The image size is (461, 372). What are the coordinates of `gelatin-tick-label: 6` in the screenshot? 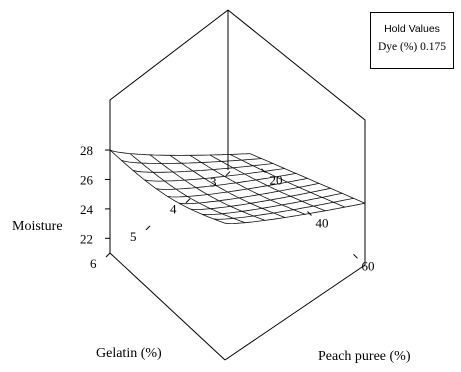 It's located at (93, 263).